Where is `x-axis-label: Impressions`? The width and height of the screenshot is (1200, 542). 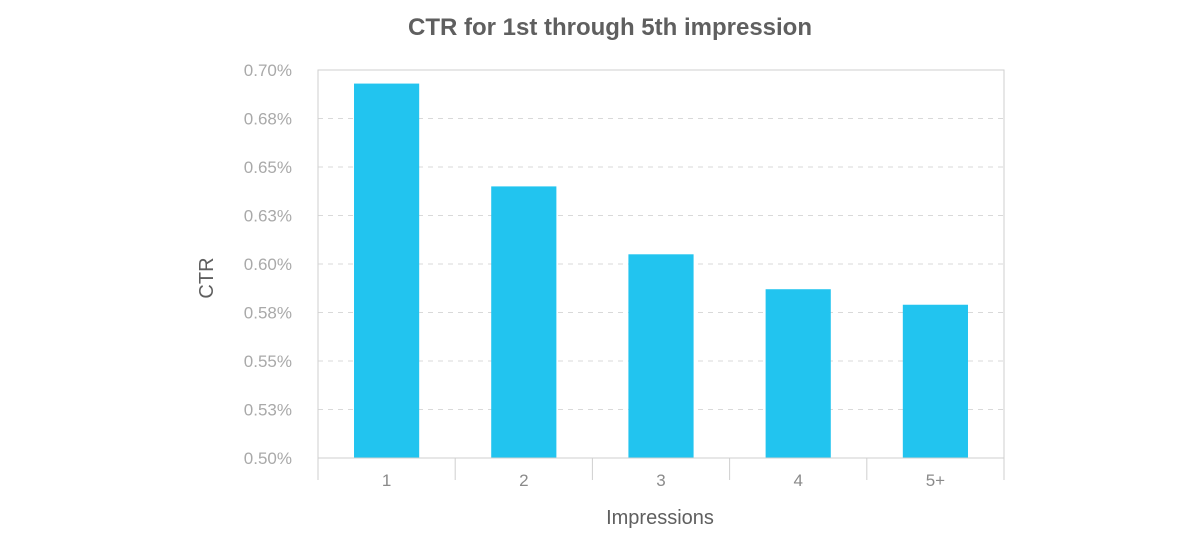
x-axis-label: Impressions is located at coordinates (660, 518).